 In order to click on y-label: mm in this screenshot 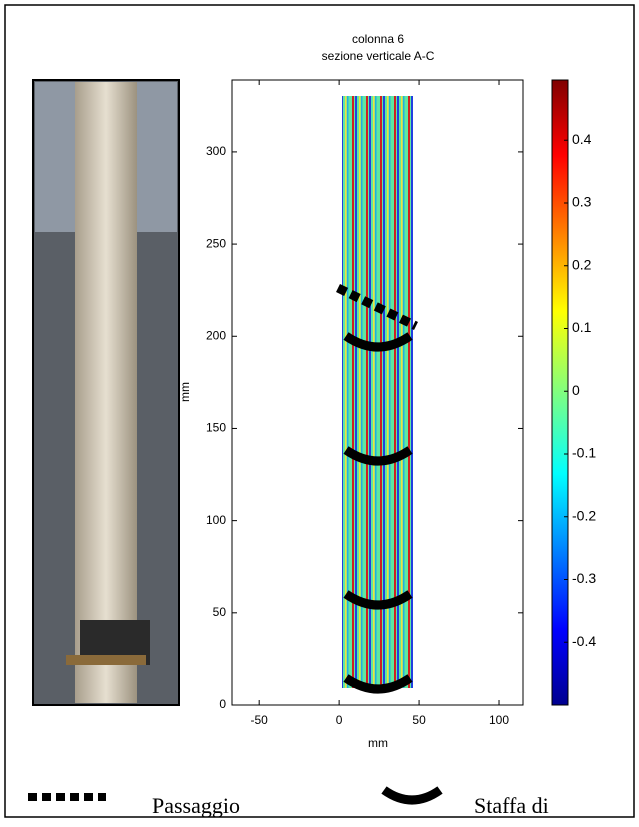, I will do `click(185, 392)`.